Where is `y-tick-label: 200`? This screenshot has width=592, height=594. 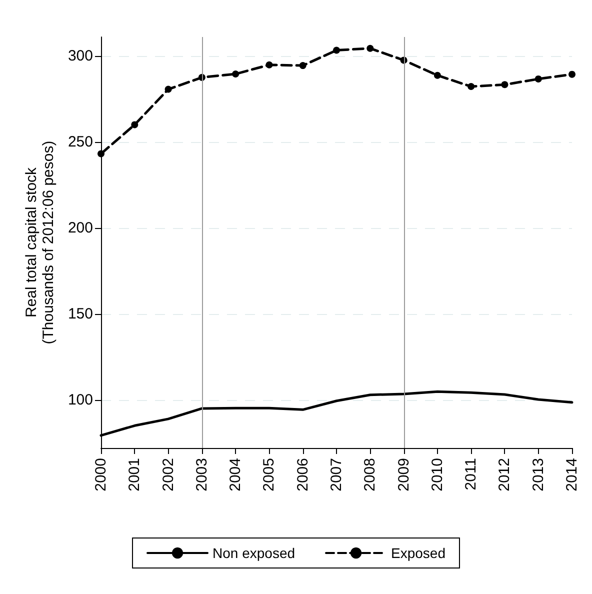 y-tick-label: 200 is located at coordinates (80, 227).